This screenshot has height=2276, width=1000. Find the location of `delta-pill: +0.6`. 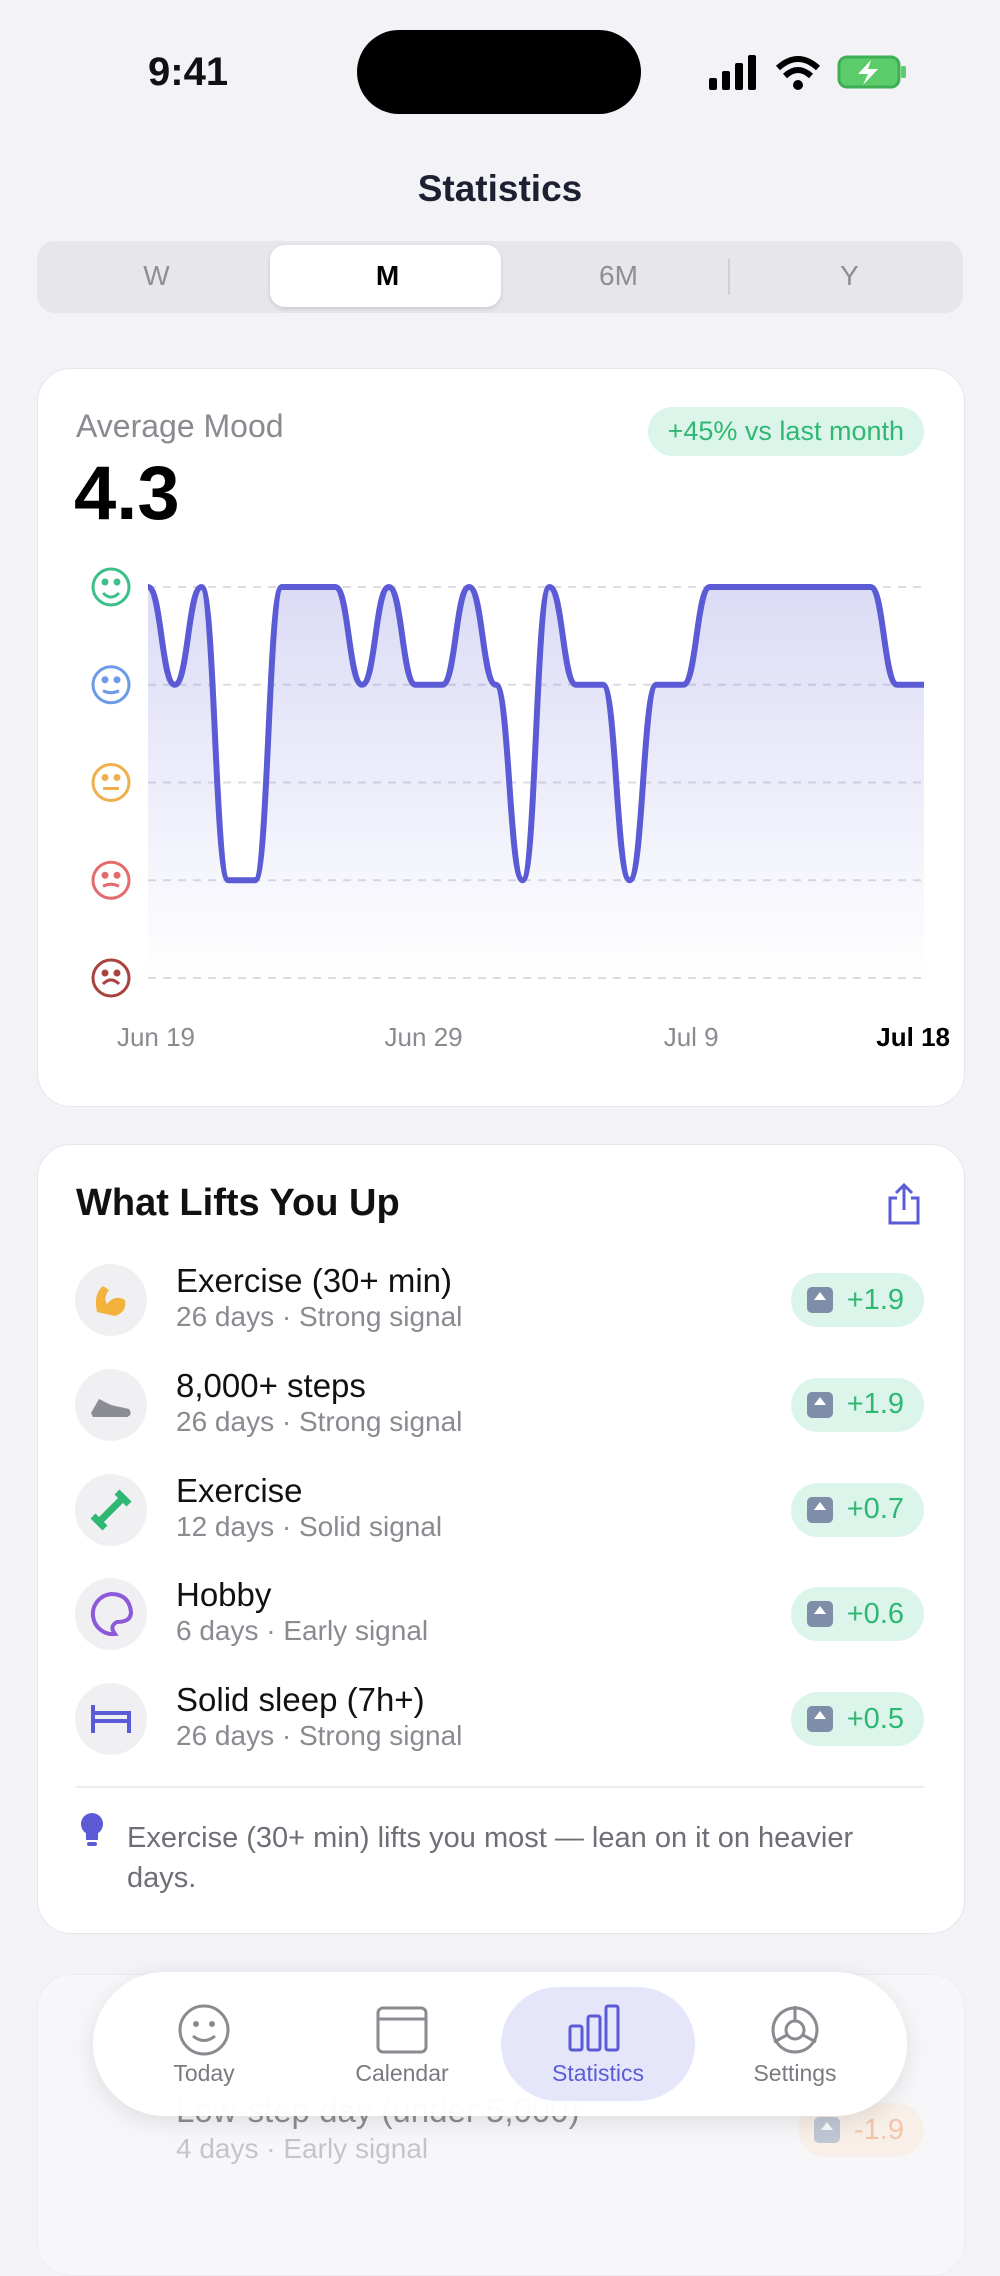

delta-pill: +0.6 is located at coordinates (857, 1614).